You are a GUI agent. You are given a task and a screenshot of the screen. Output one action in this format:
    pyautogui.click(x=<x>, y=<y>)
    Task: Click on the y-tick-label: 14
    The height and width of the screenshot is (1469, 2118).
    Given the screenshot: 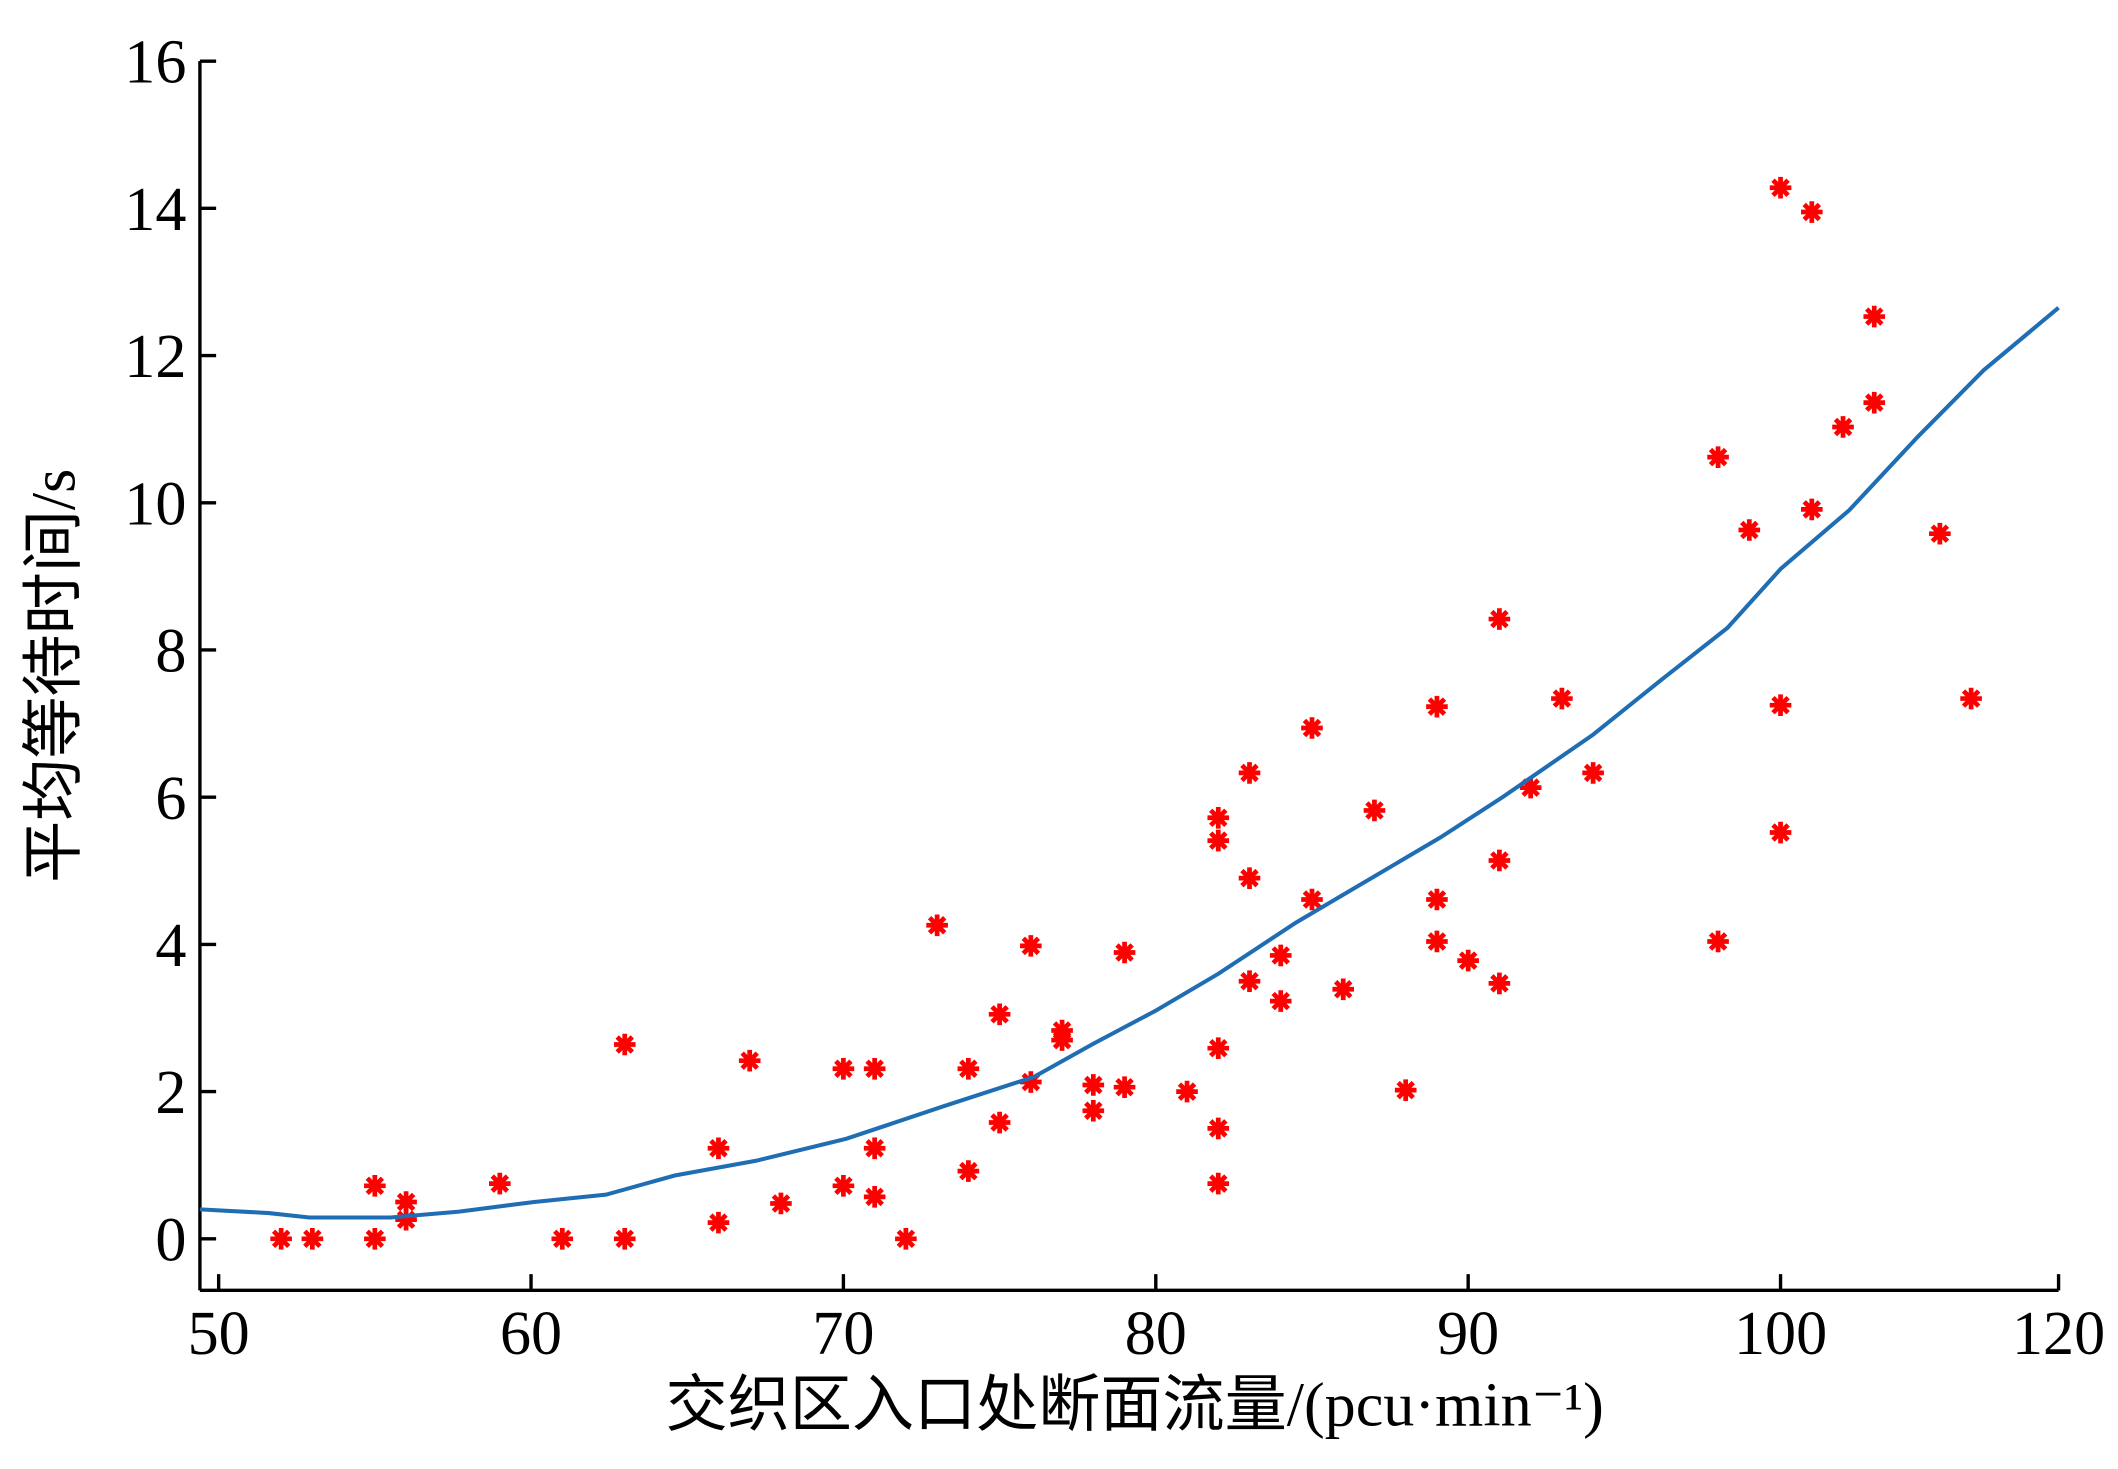 What is the action you would take?
    pyautogui.click(x=155, y=210)
    